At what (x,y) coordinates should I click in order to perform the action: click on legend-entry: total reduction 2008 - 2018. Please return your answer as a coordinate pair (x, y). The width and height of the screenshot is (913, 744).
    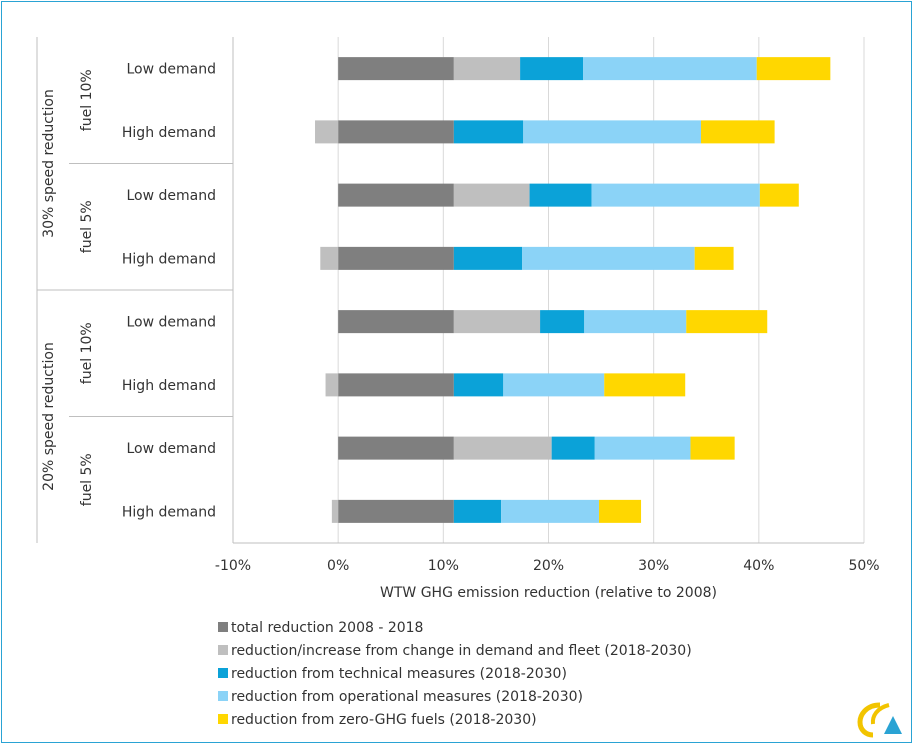
    Looking at the image, I should click on (327, 628).